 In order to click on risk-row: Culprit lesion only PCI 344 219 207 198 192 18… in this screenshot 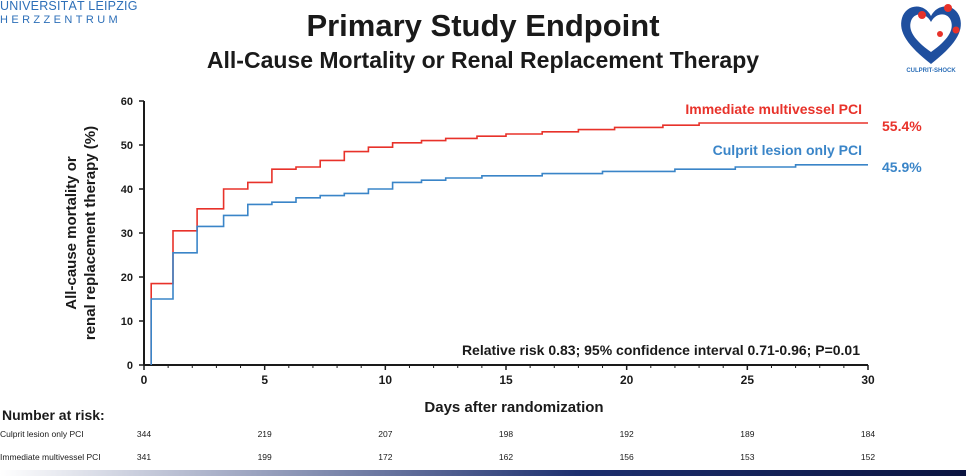, I will do `click(483, 436)`.